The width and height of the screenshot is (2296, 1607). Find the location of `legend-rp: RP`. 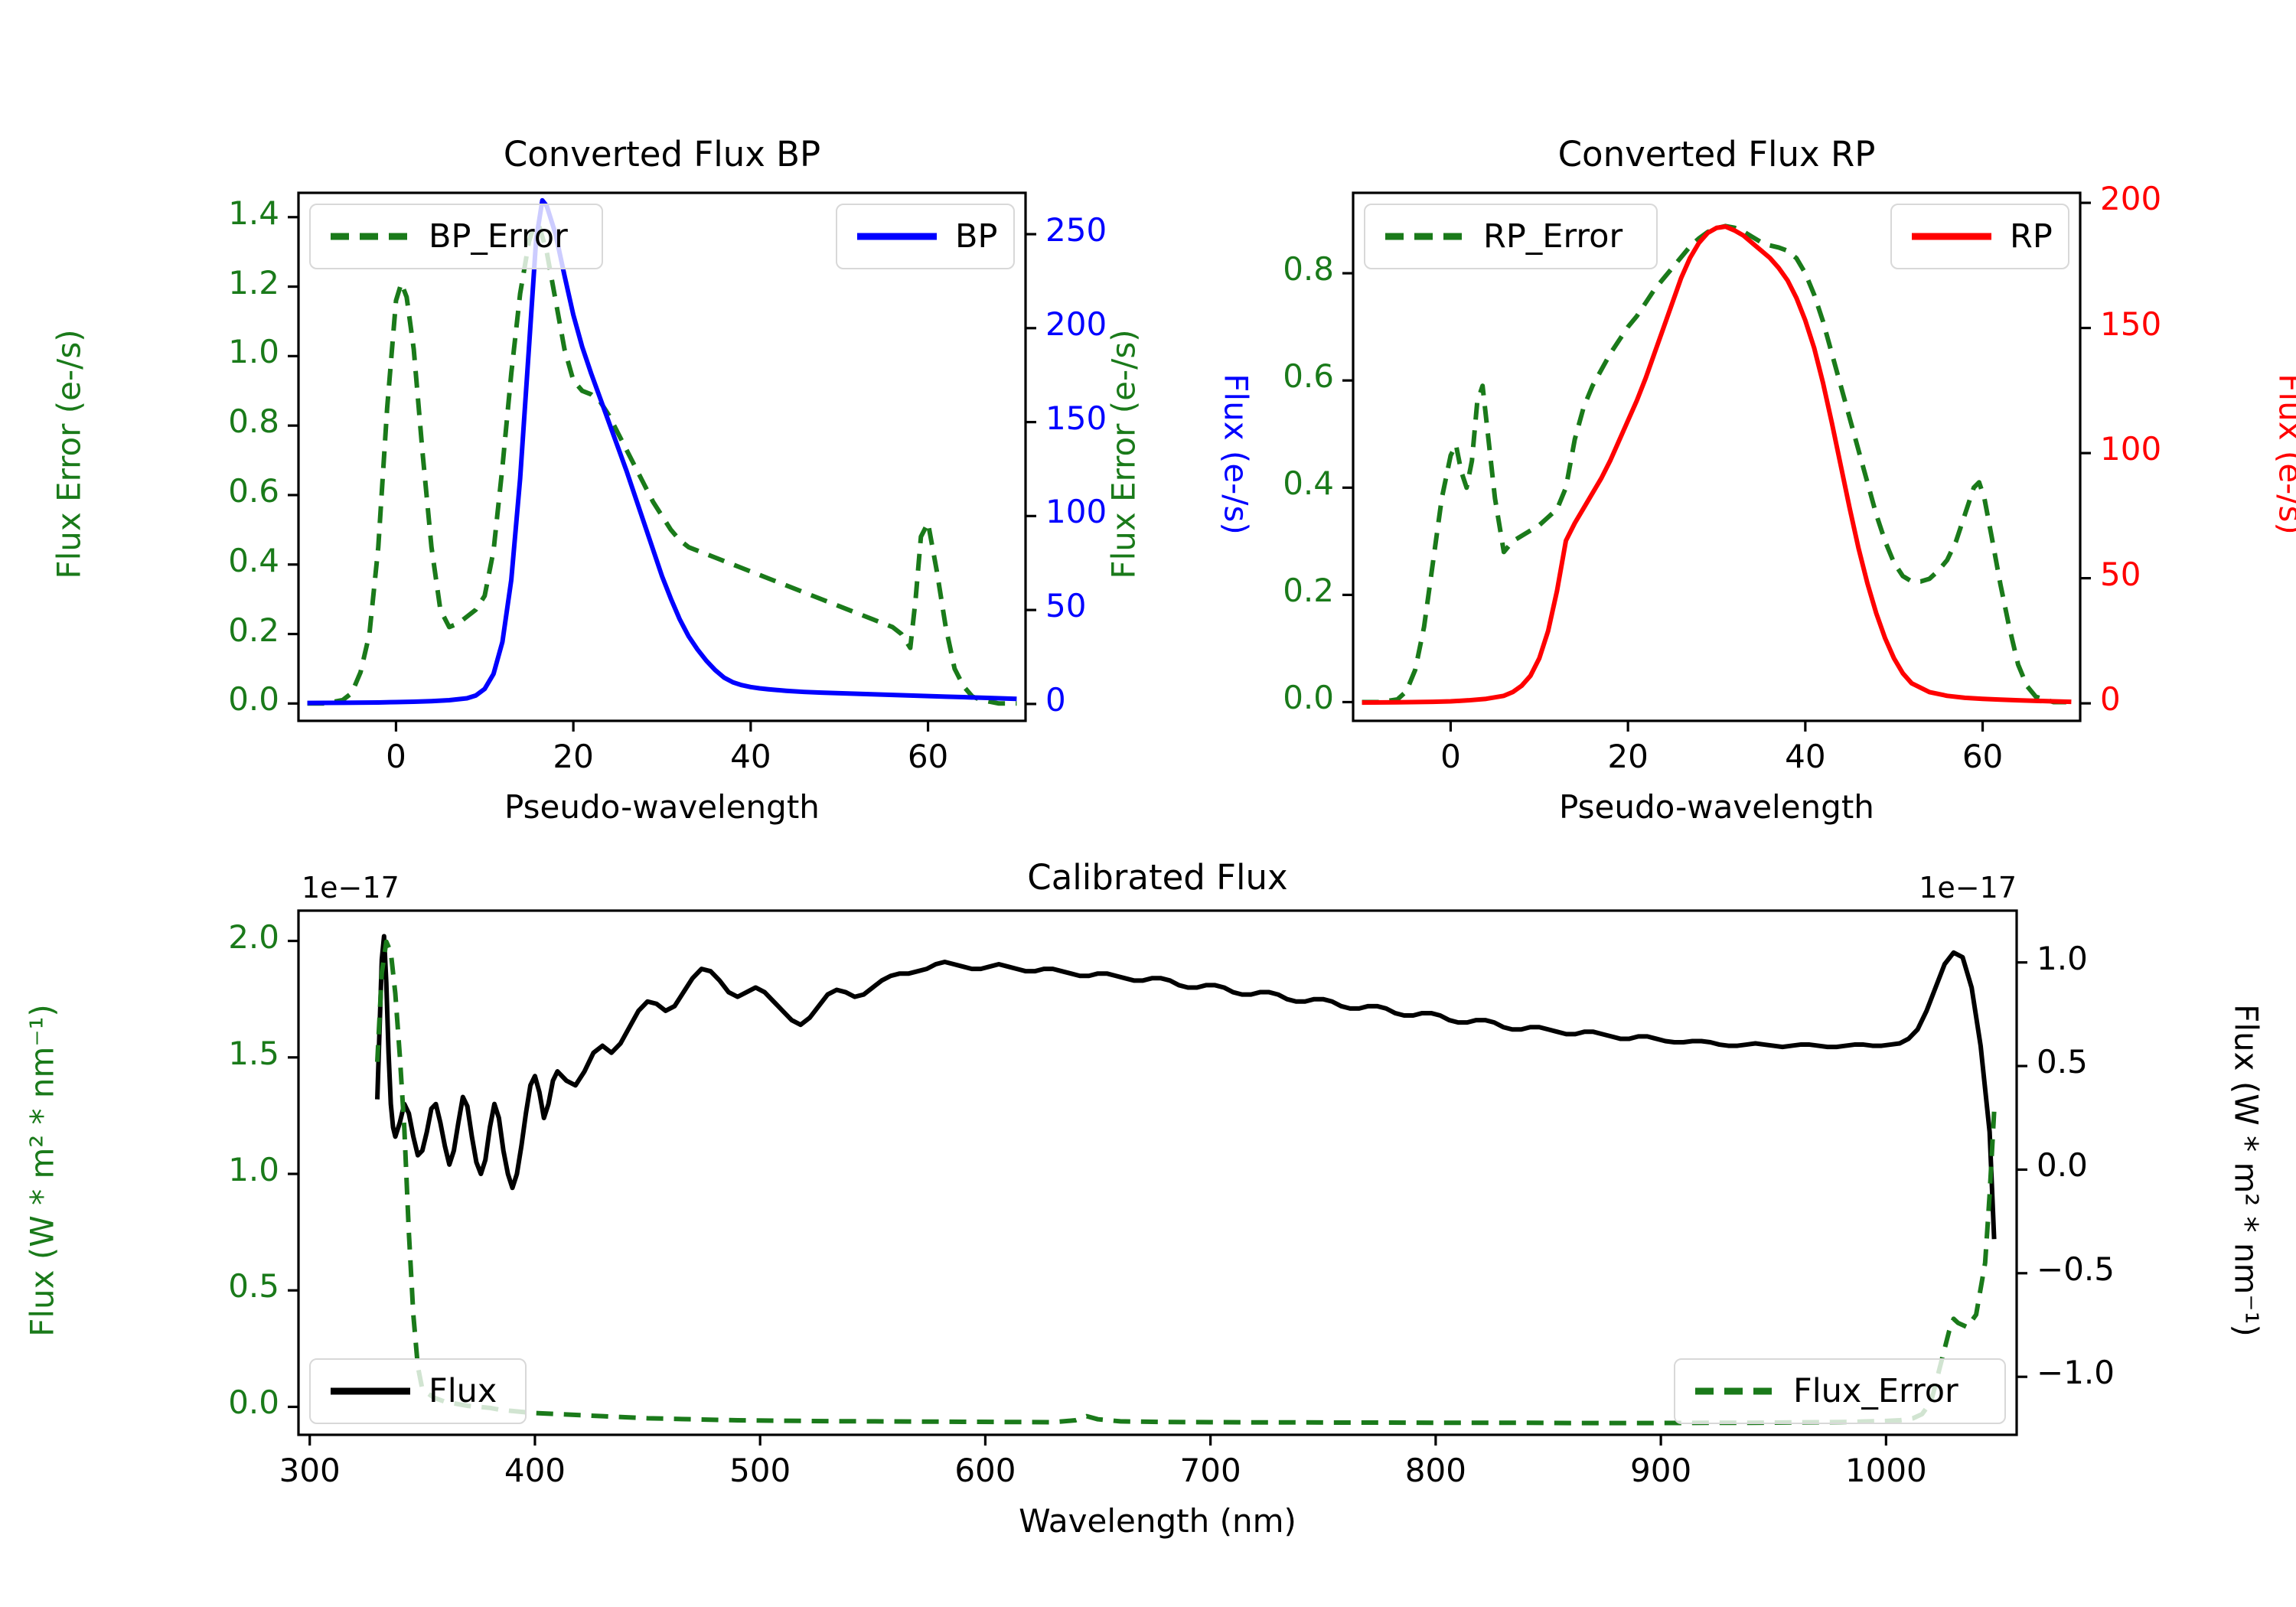

legend-rp: RP is located at coordinates (1979, 237).